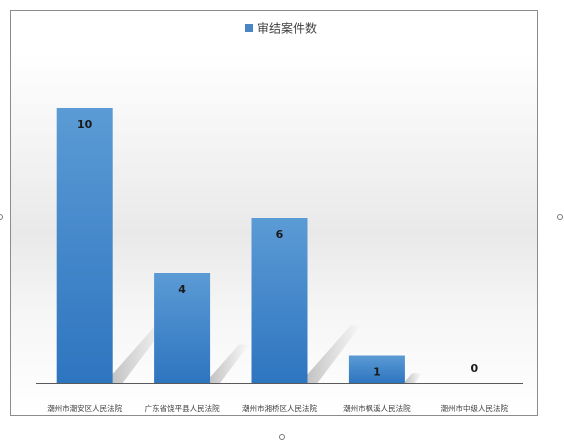 This screenshot has height=440, width=564. What do you see at coordinates (249, 28) in the screenshot?
I see `legend-swatch` at bounding box center [249, 28].